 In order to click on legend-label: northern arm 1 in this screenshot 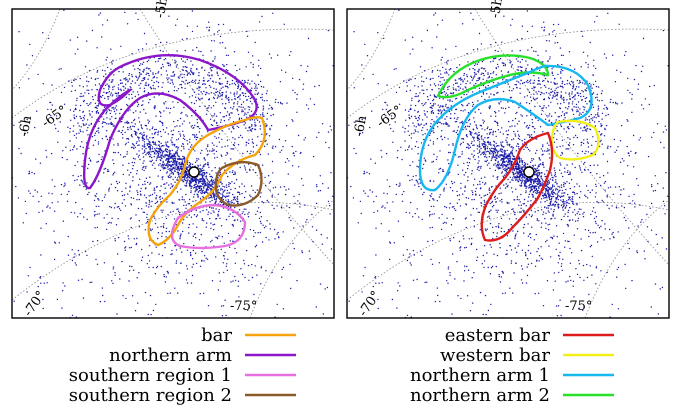, I will do `click(480, 375)`.